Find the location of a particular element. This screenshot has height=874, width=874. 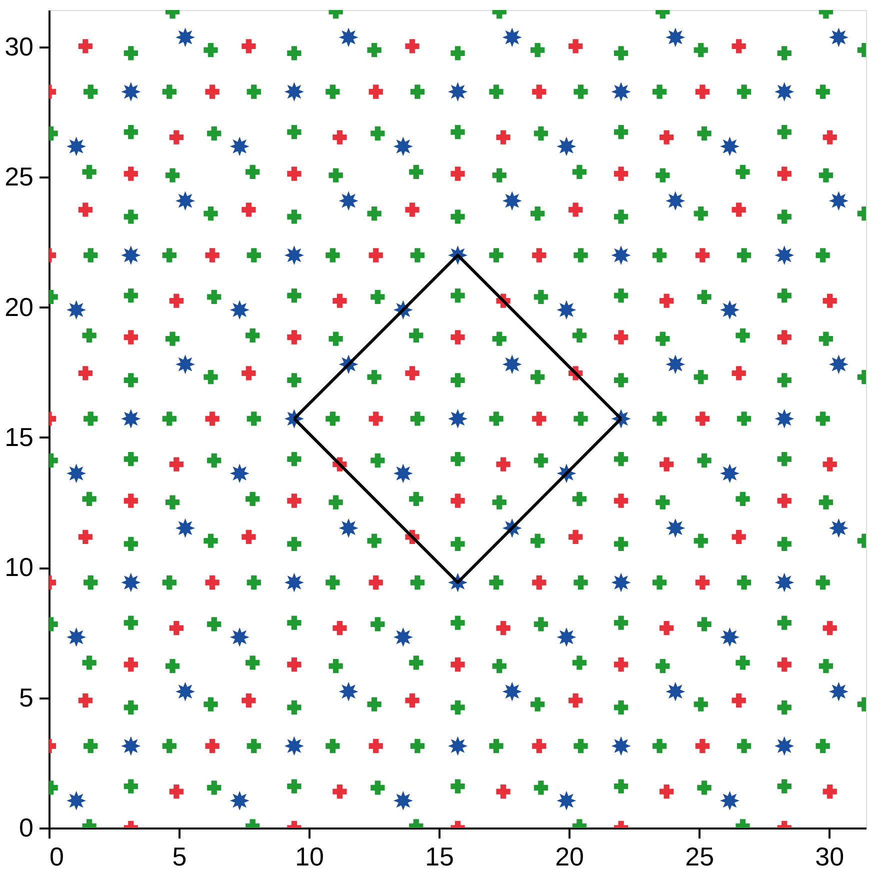

x-tick-label: 30 is located at coordinates (829, 857).